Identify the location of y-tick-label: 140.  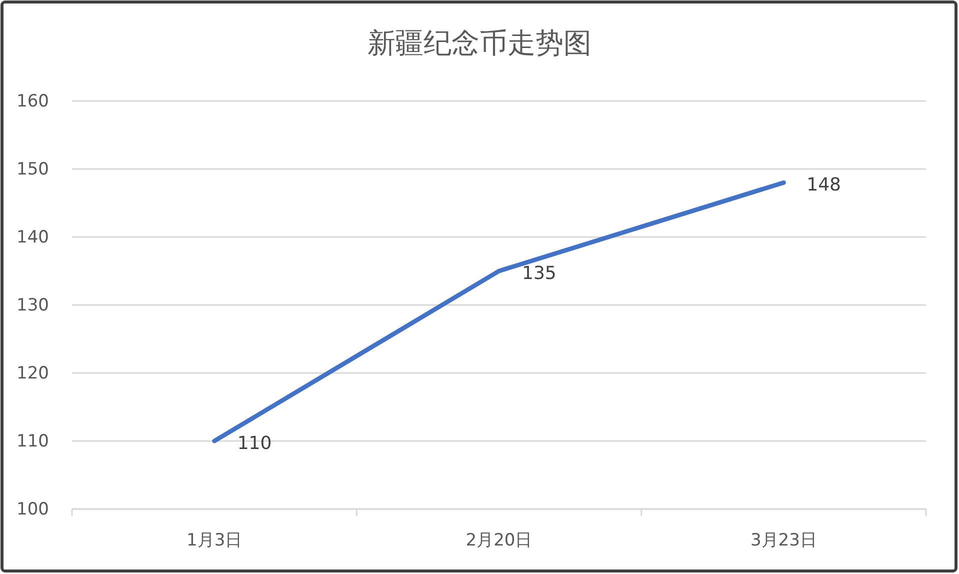
(32, 237).